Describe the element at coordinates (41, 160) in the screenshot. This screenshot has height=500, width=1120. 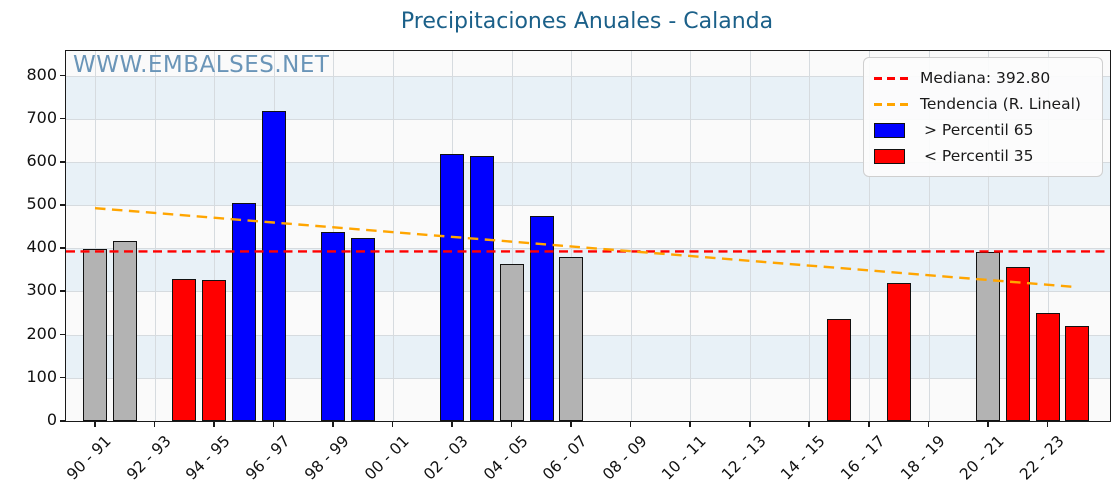
I see `y-tick-label-600: 600` at that location.